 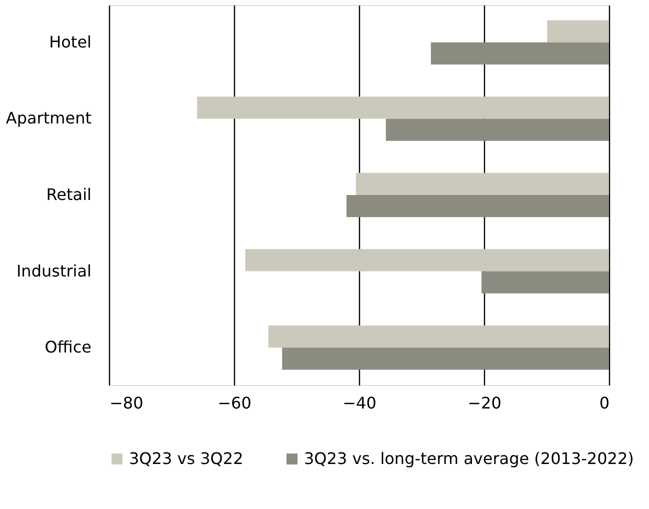 I want to click on y-tick-label: Industrial, so click(x=54, y=270).